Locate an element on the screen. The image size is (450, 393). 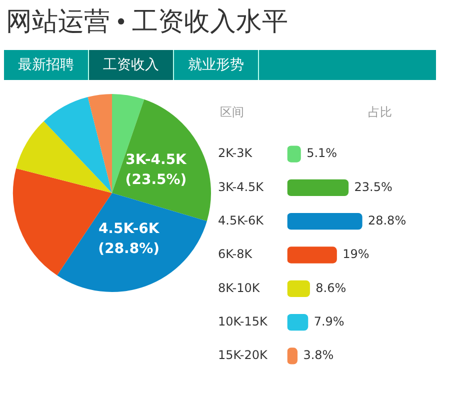
text: 就业形势 is located at coordinates (216, 65).